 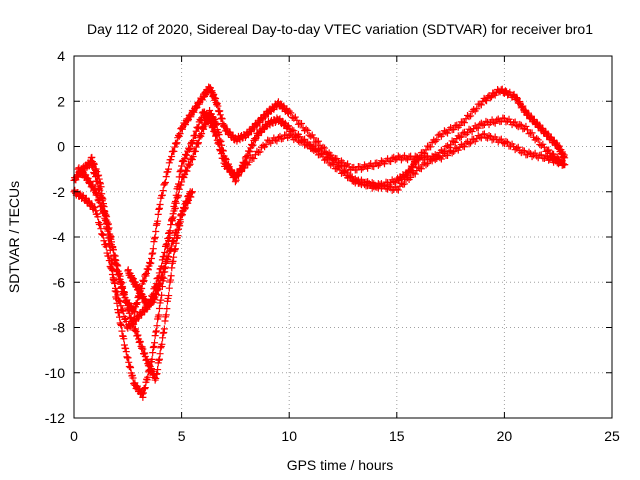 What do you see at coordinates (59, 328) in the screenshot?
I see `y-tick-label: -8` at bounding box center [59, 328].